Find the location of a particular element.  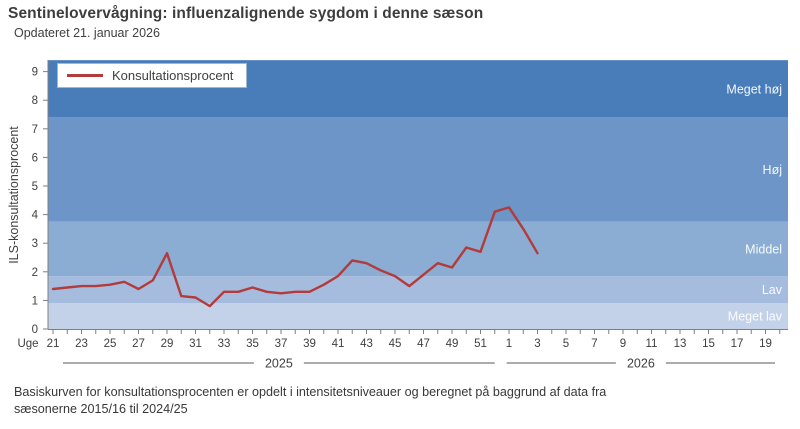

y-tick-label: 4 is located at coordinates (35, 216).